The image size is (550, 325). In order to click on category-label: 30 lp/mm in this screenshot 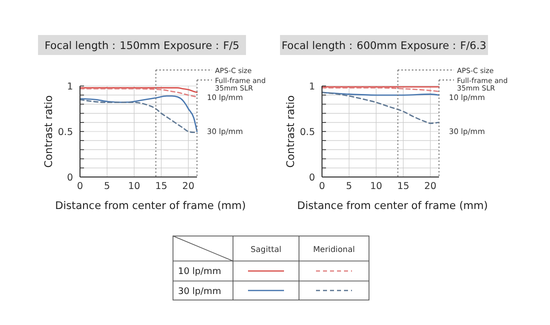, I will do `click(200, 292)`.